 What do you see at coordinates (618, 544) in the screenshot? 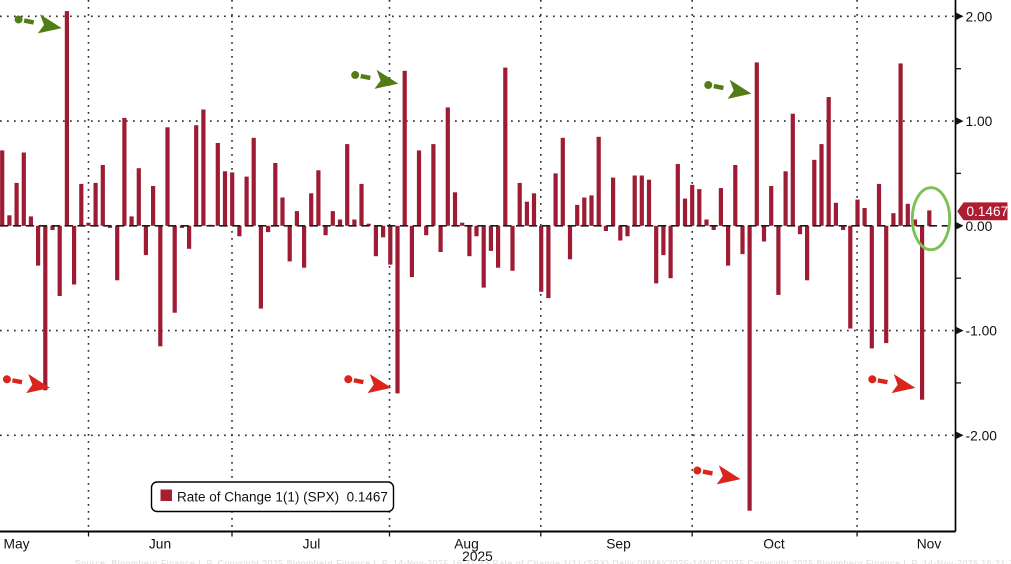
I see `svg-text: Sep` at bounding box center [618, 544].